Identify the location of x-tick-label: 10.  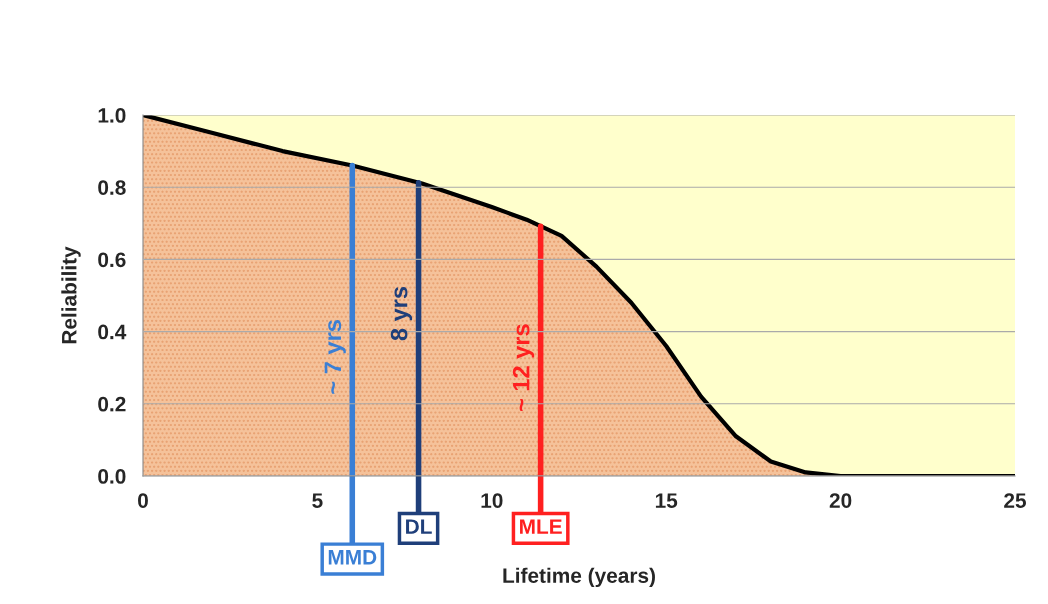
(492, 500).